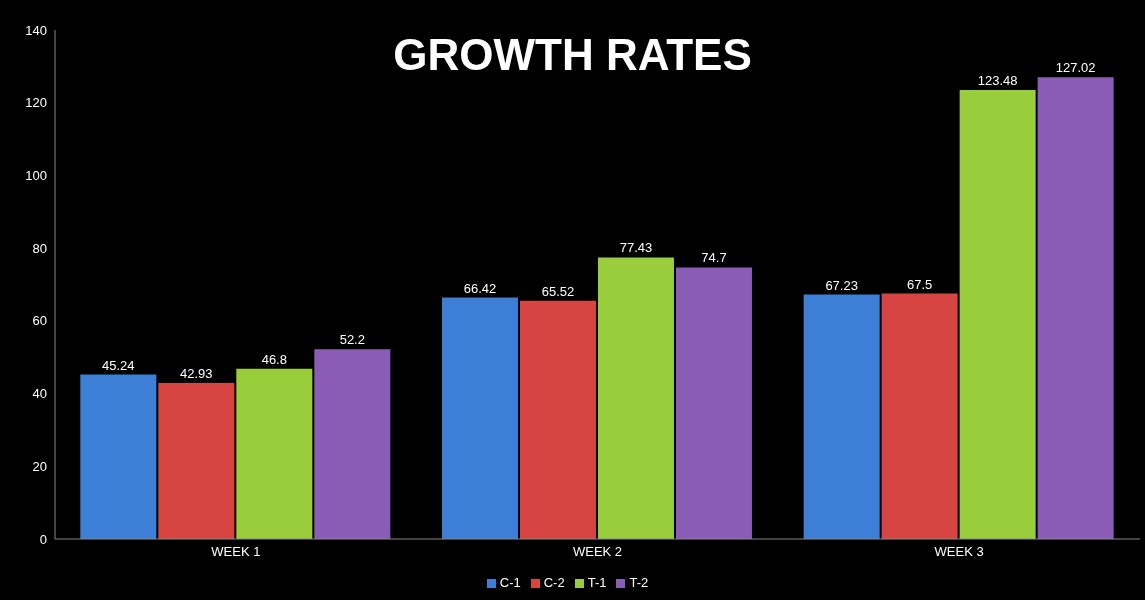 The height and width of the screenshot is (600, 1145). I want to click on y-tick-label: 0, so click(43, 539).